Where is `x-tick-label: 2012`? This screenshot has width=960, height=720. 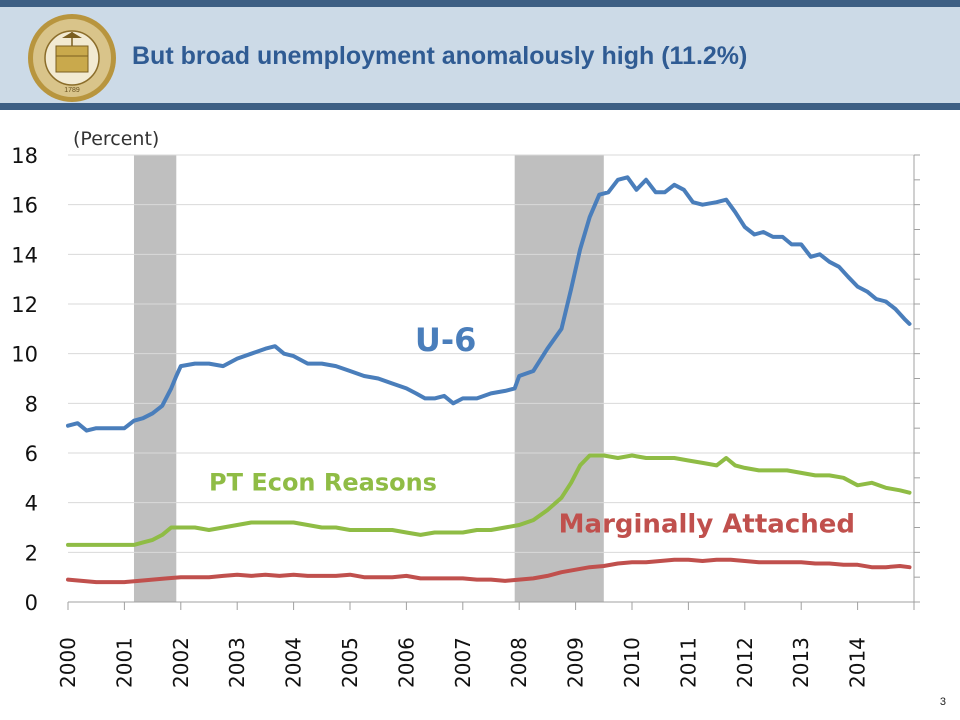
x-tick-label: 2012 is located at coordinates (745, 662).